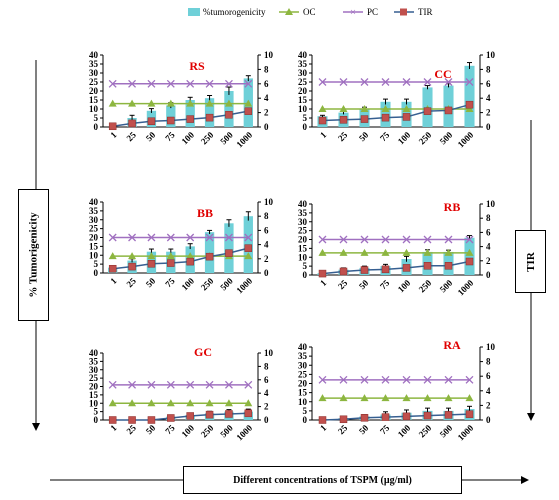  What do you see at coordinates (194, 12) in the screenshot?
I see `legend-swatch-bar` at bounding box center [194, 12].